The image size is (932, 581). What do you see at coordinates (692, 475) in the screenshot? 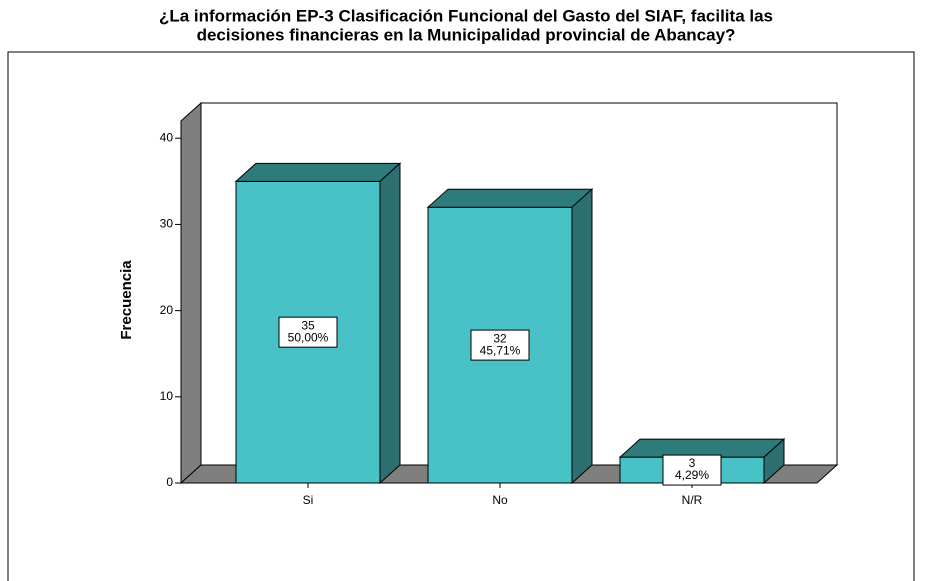
I see `data-label-percent: 4,29%` at bounding box center [692, 475].